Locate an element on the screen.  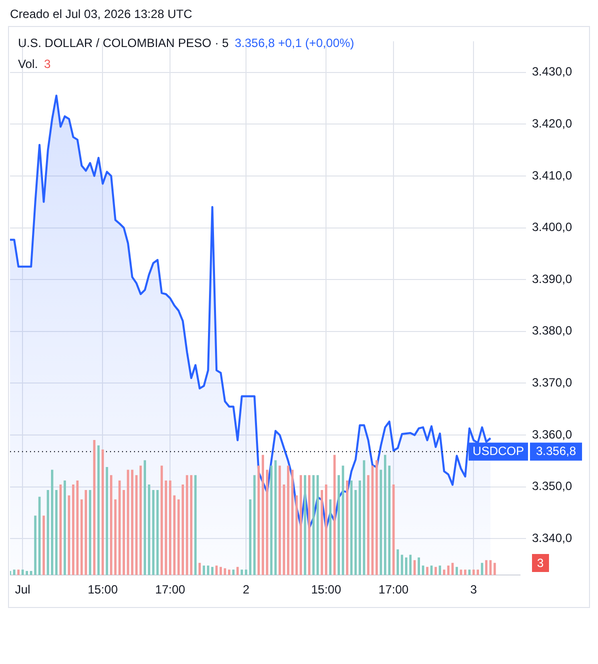
x-tick-label: 3 is located at coordinates (474, 589).